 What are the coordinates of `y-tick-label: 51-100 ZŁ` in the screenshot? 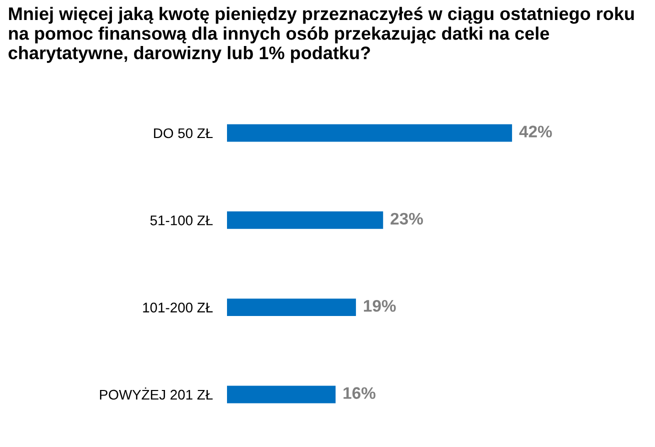 It's located at (181, 220).